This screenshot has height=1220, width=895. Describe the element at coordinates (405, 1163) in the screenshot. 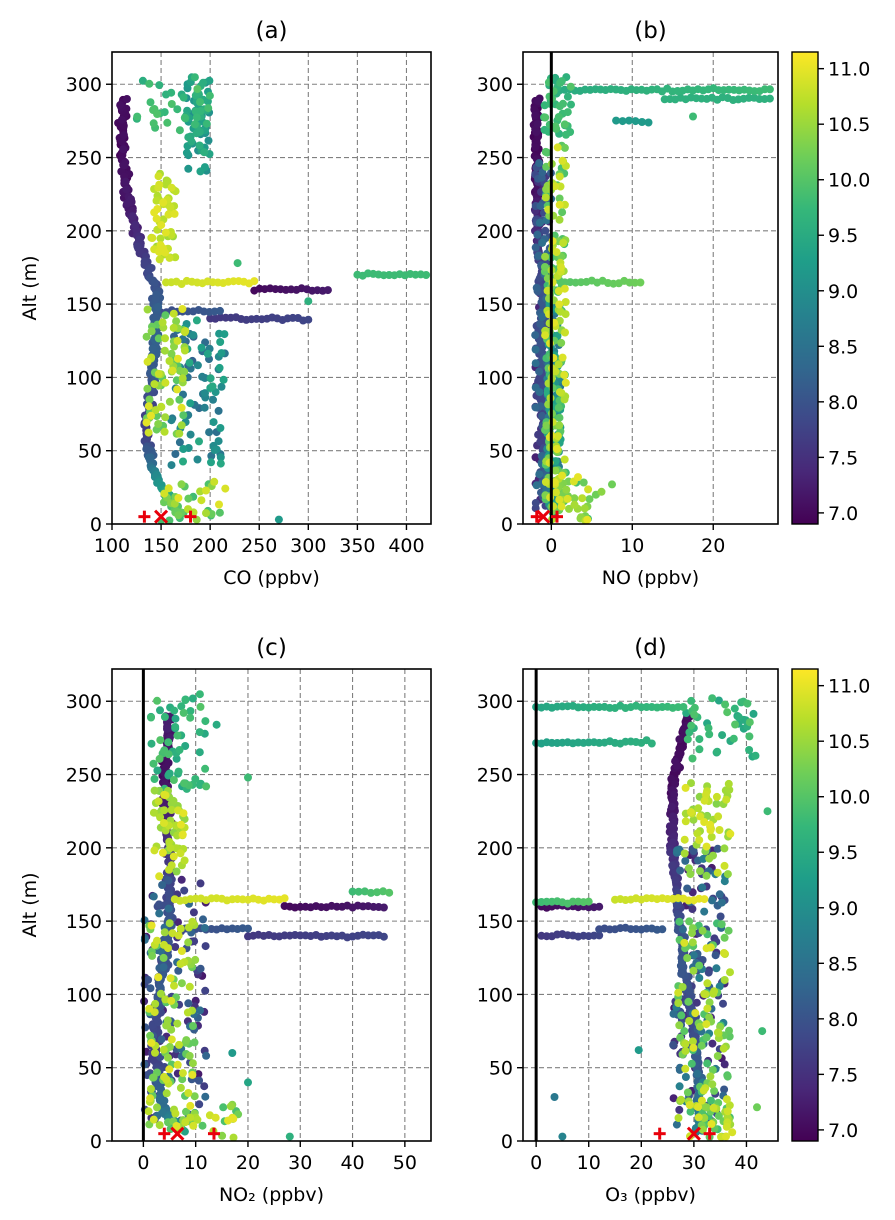

I see `x-tick-label: 50` at that location.